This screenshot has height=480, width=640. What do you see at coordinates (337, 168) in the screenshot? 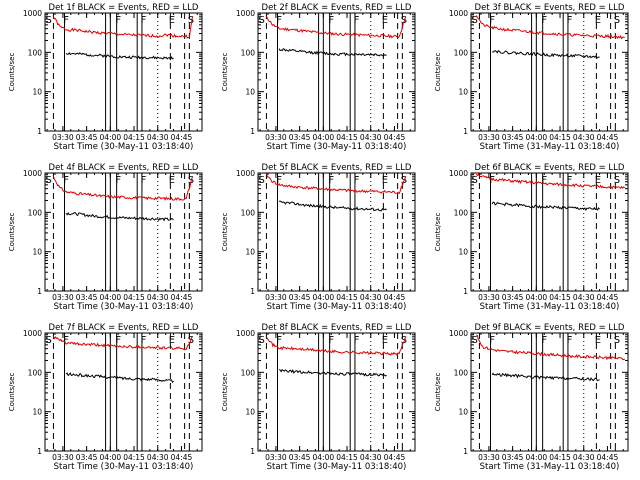
I see `chart-title: Det 5f BLACK = Events, RED = LLD` at bounding box center [337, 168].